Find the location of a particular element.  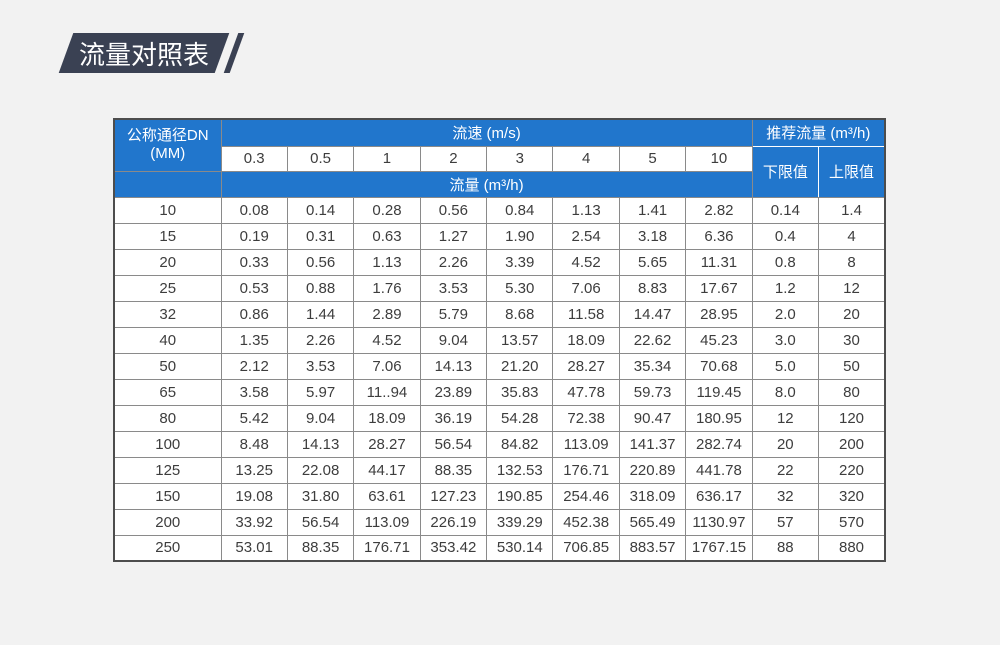

dn-column-header: 公称通径DN (MM) is located at coordinates (167, 145).